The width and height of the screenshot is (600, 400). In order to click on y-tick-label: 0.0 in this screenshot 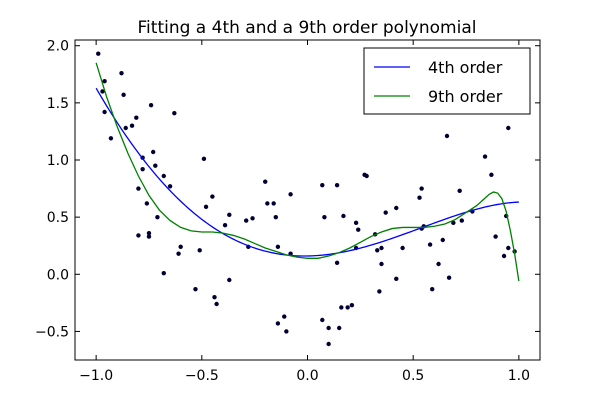, I will do `click(58, 275)`.